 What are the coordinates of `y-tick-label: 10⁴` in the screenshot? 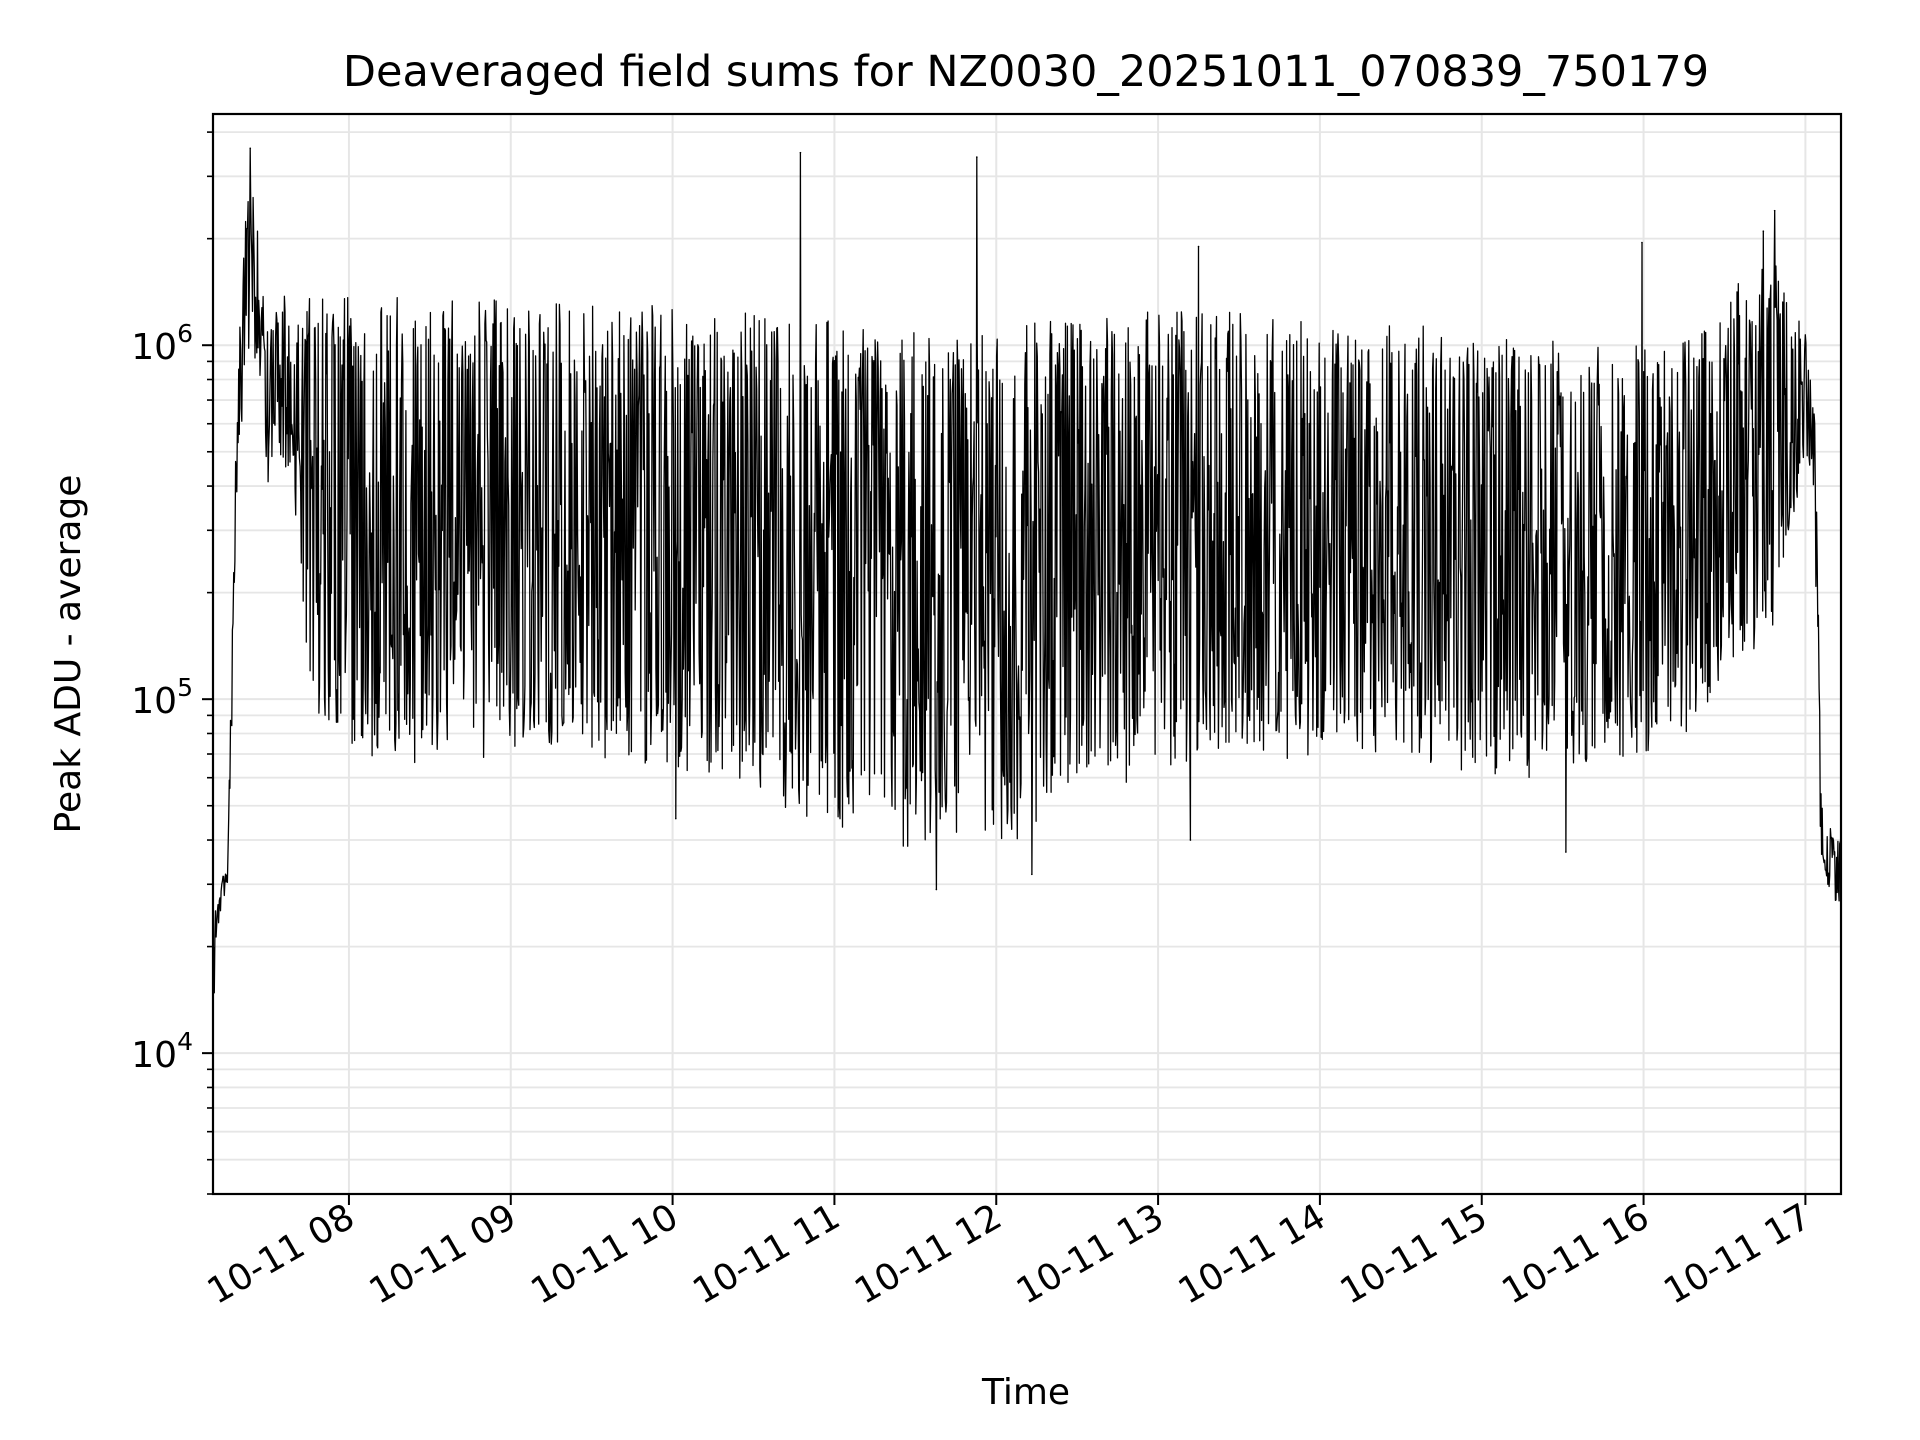 It's located at (162, 1051).